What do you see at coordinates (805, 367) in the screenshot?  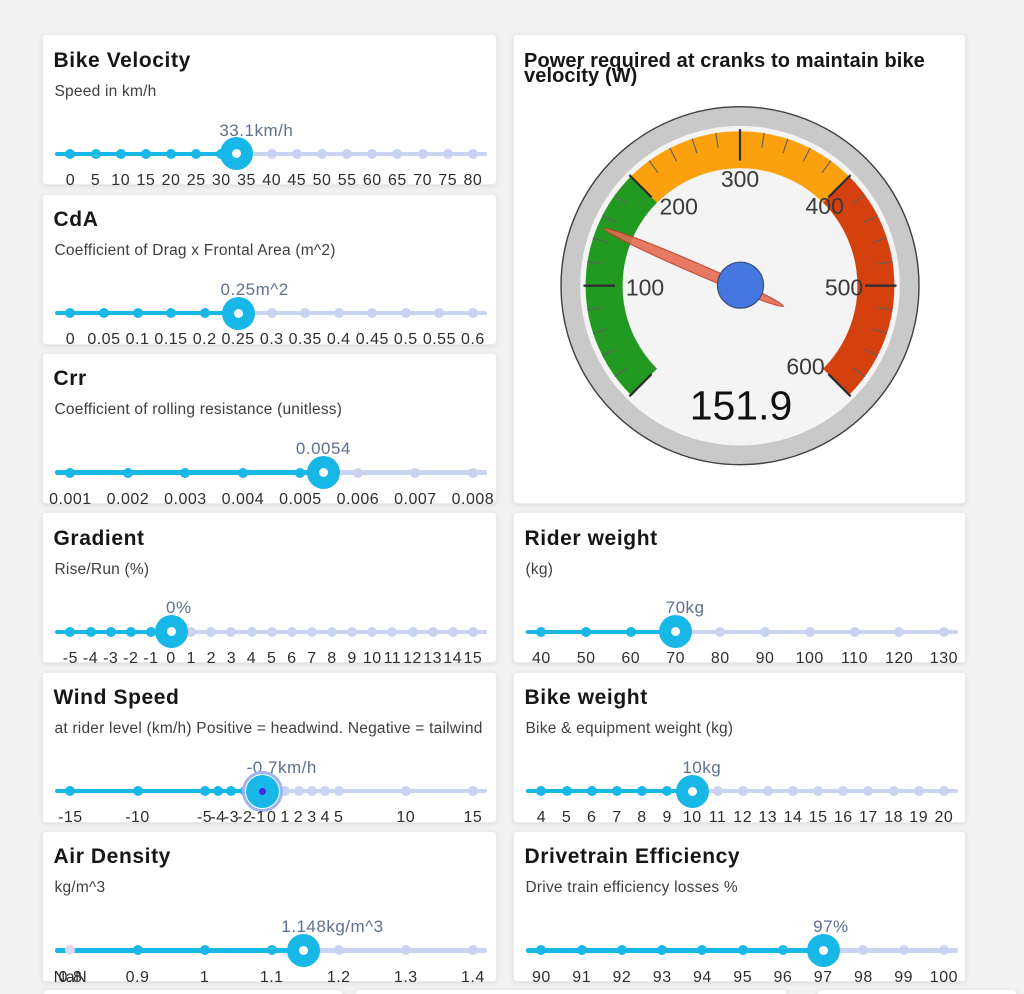 I see `svg-text: 600` at bounding box center [805, 367].